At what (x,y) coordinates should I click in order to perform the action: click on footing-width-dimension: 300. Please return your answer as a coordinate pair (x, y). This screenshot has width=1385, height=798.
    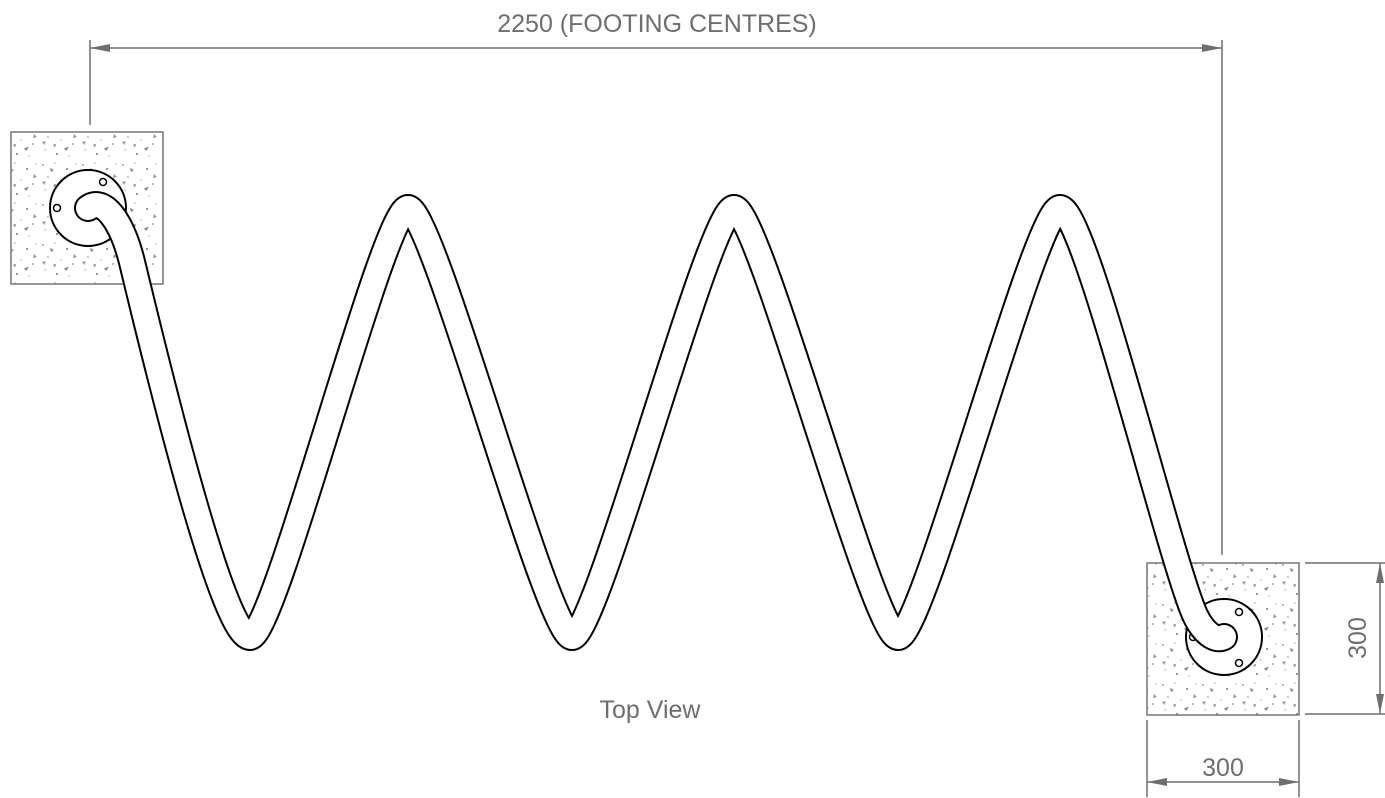
    Looking at the image, I should click on (1223, 758).